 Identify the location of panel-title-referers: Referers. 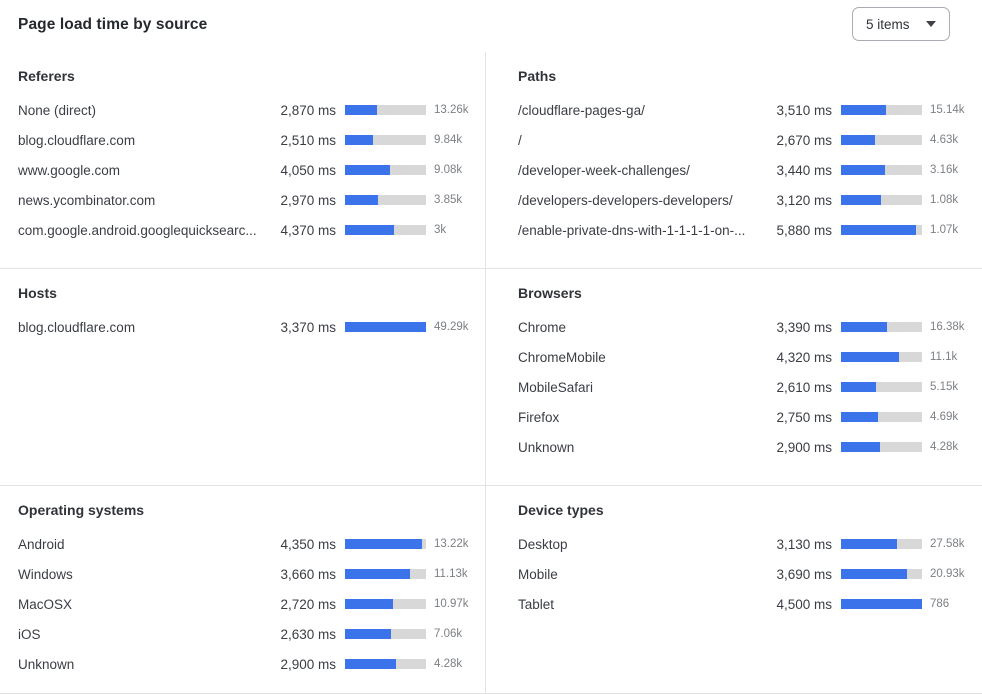
(46, 76).